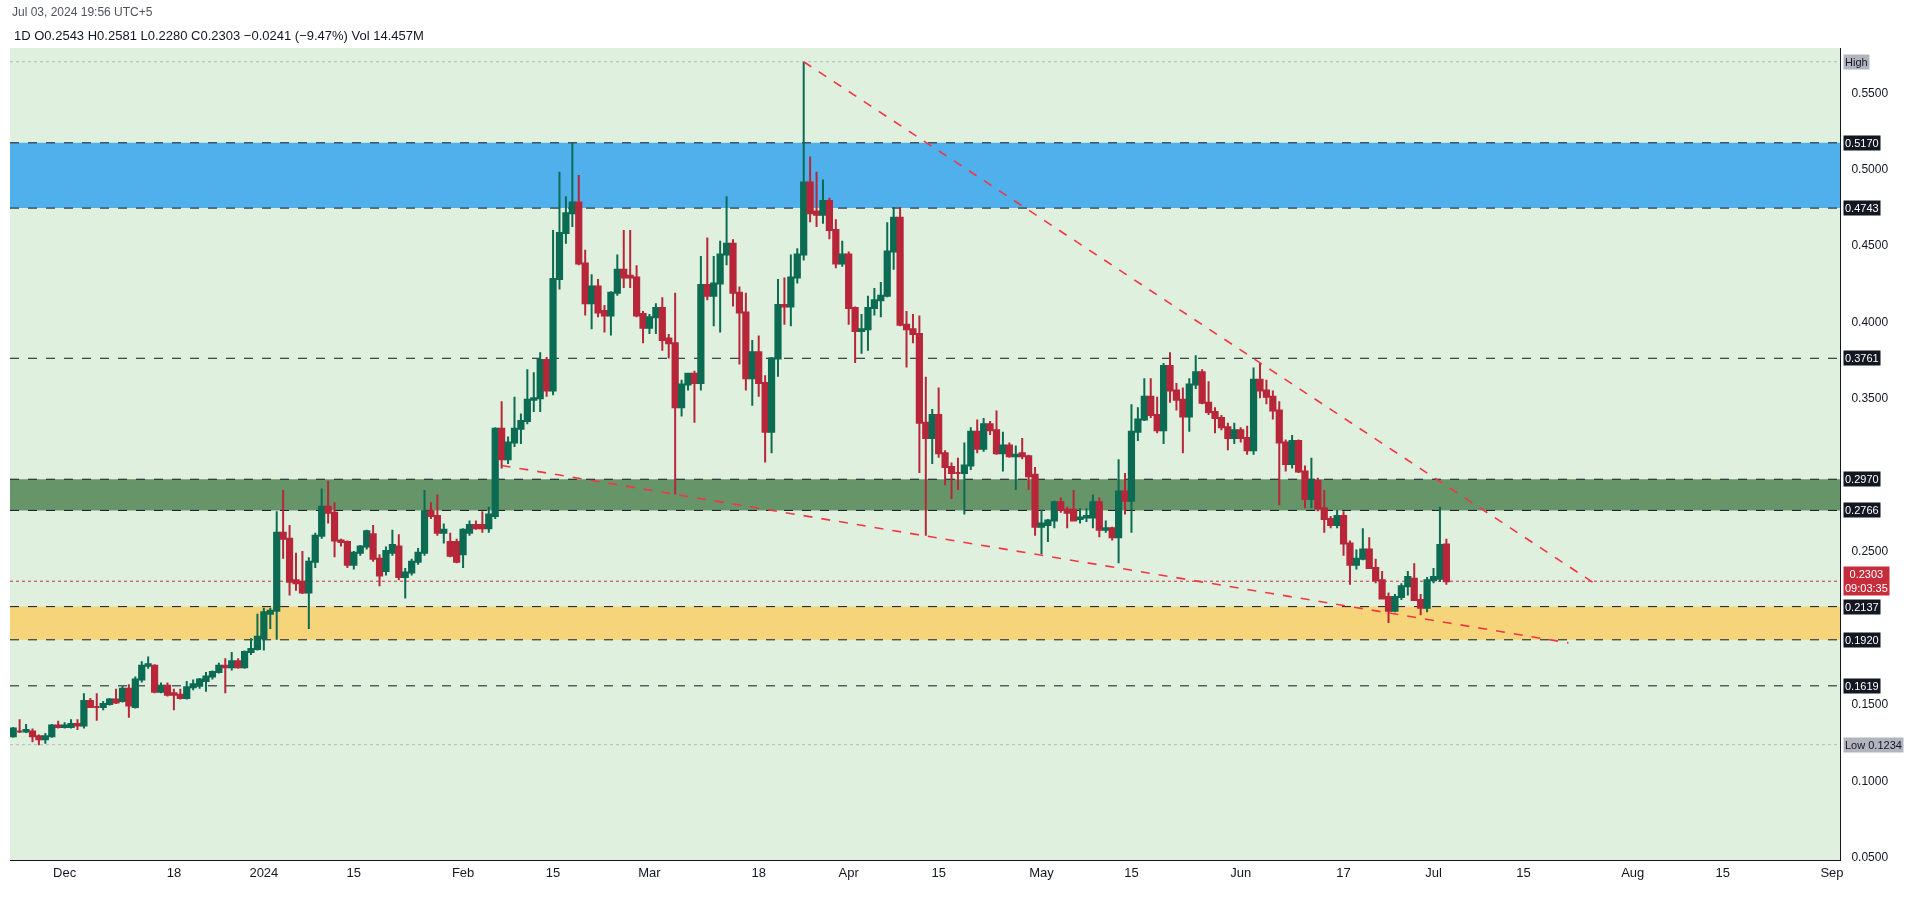  Describe the element at coordinates (1862, 479) in the screenshot. I see `ref-line-label: 0.2970` at that location.